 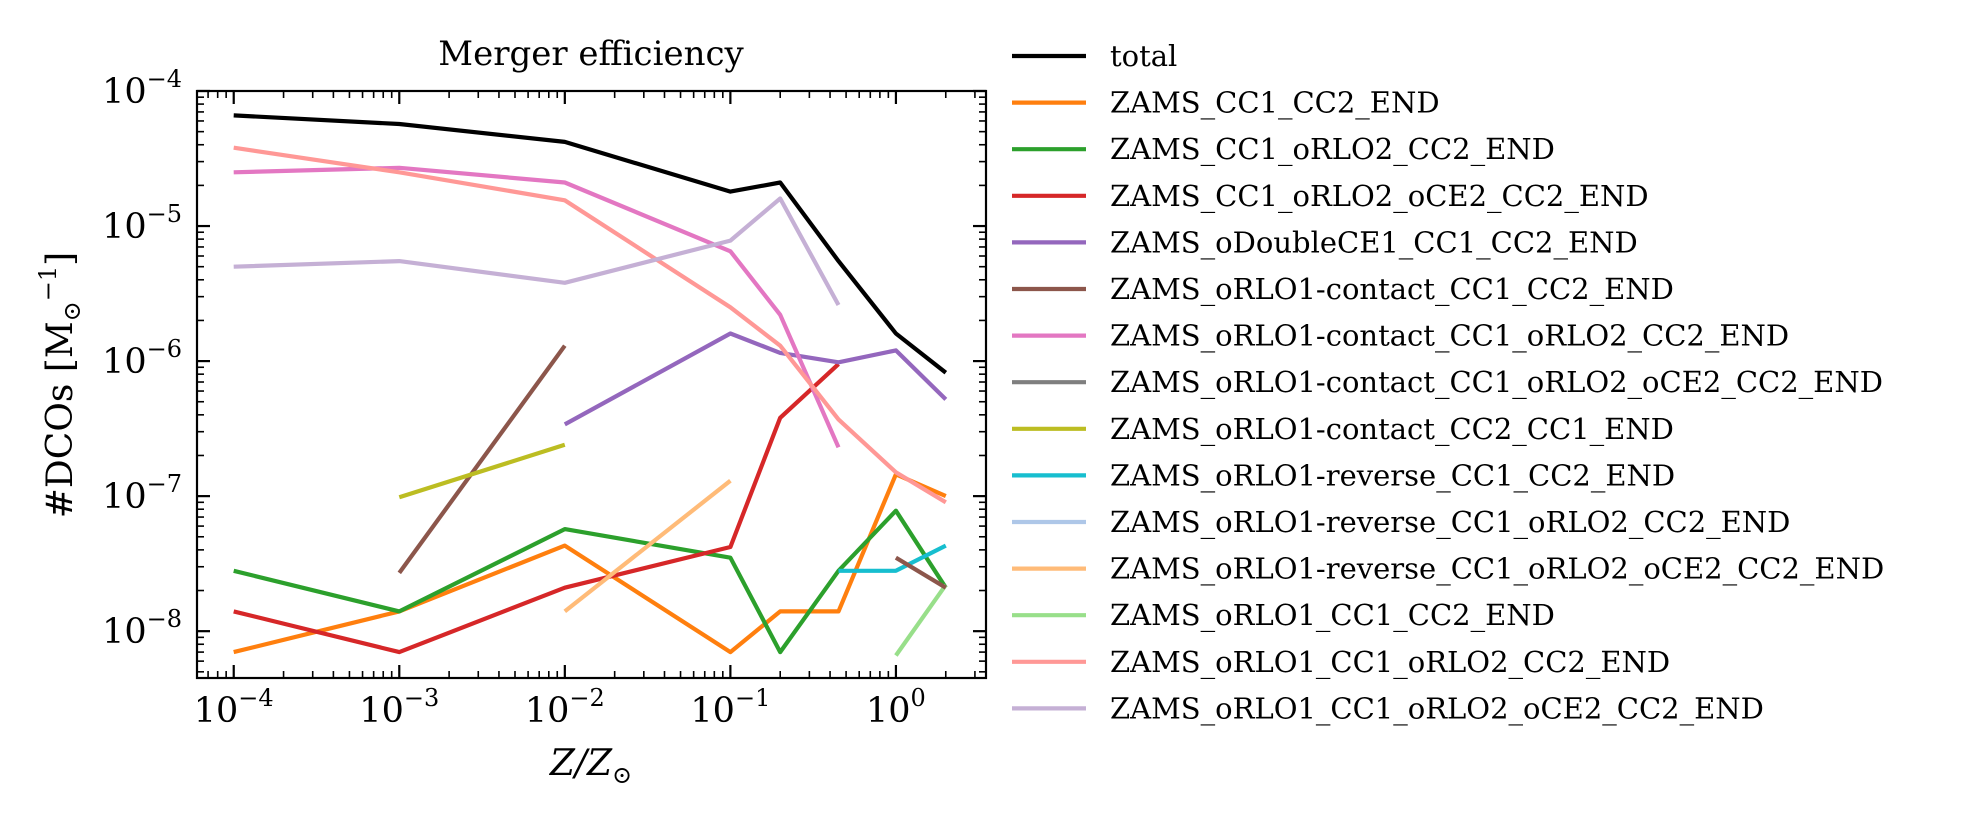 What do you see at coordinates (1449, 336) in the screenshot?
I see `legend-label: ZAMS_oRLO1-contact_CC1_oRLO2_CC2_END` at bounding box center [1449, 336].